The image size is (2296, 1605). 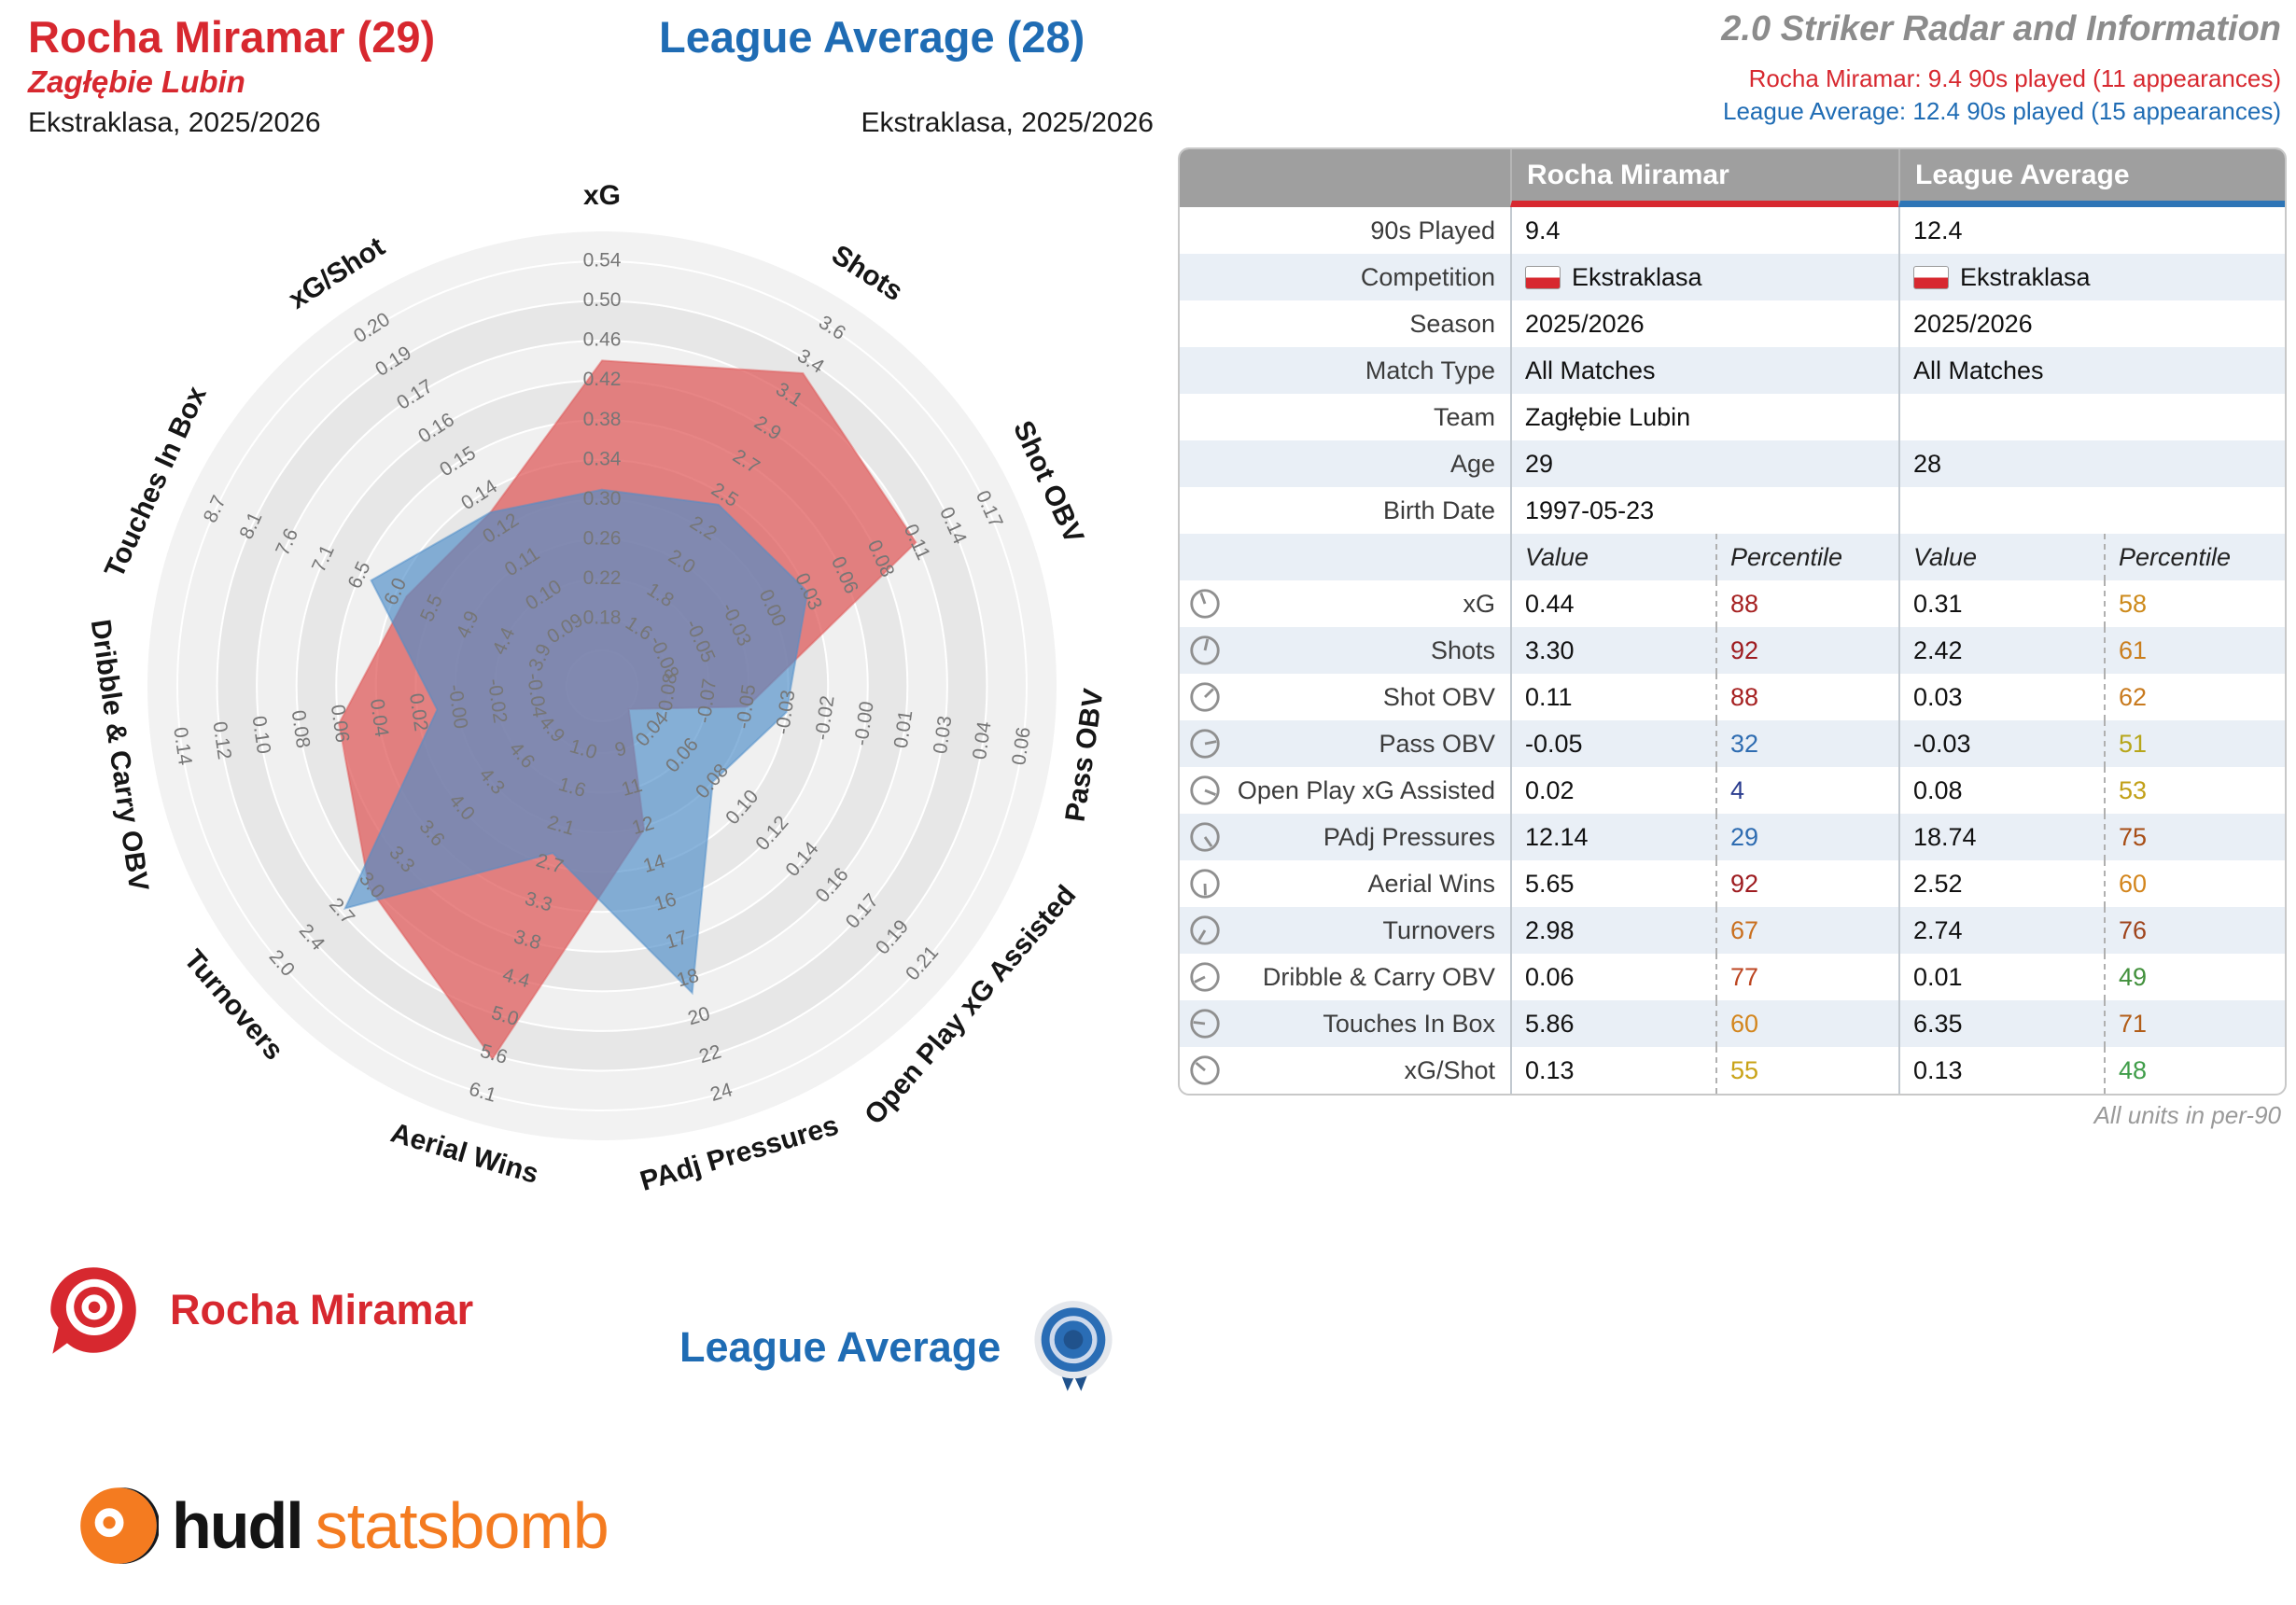 I want to click on player-stat-percentile: 67, so click(x=1806, y=930).